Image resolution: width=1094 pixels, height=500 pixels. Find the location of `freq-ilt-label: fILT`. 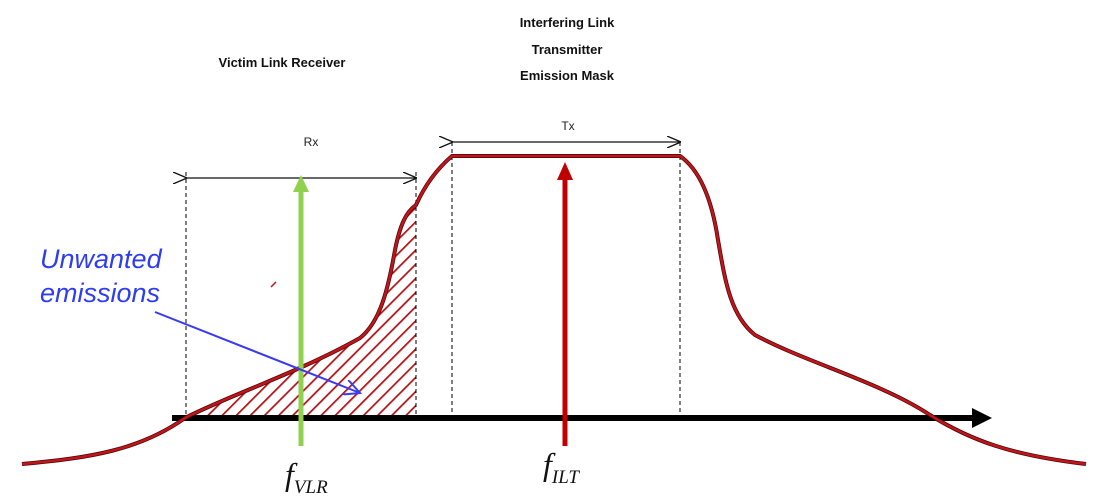

freq-ilt-label: fILT is located at coordinates (561, 467).